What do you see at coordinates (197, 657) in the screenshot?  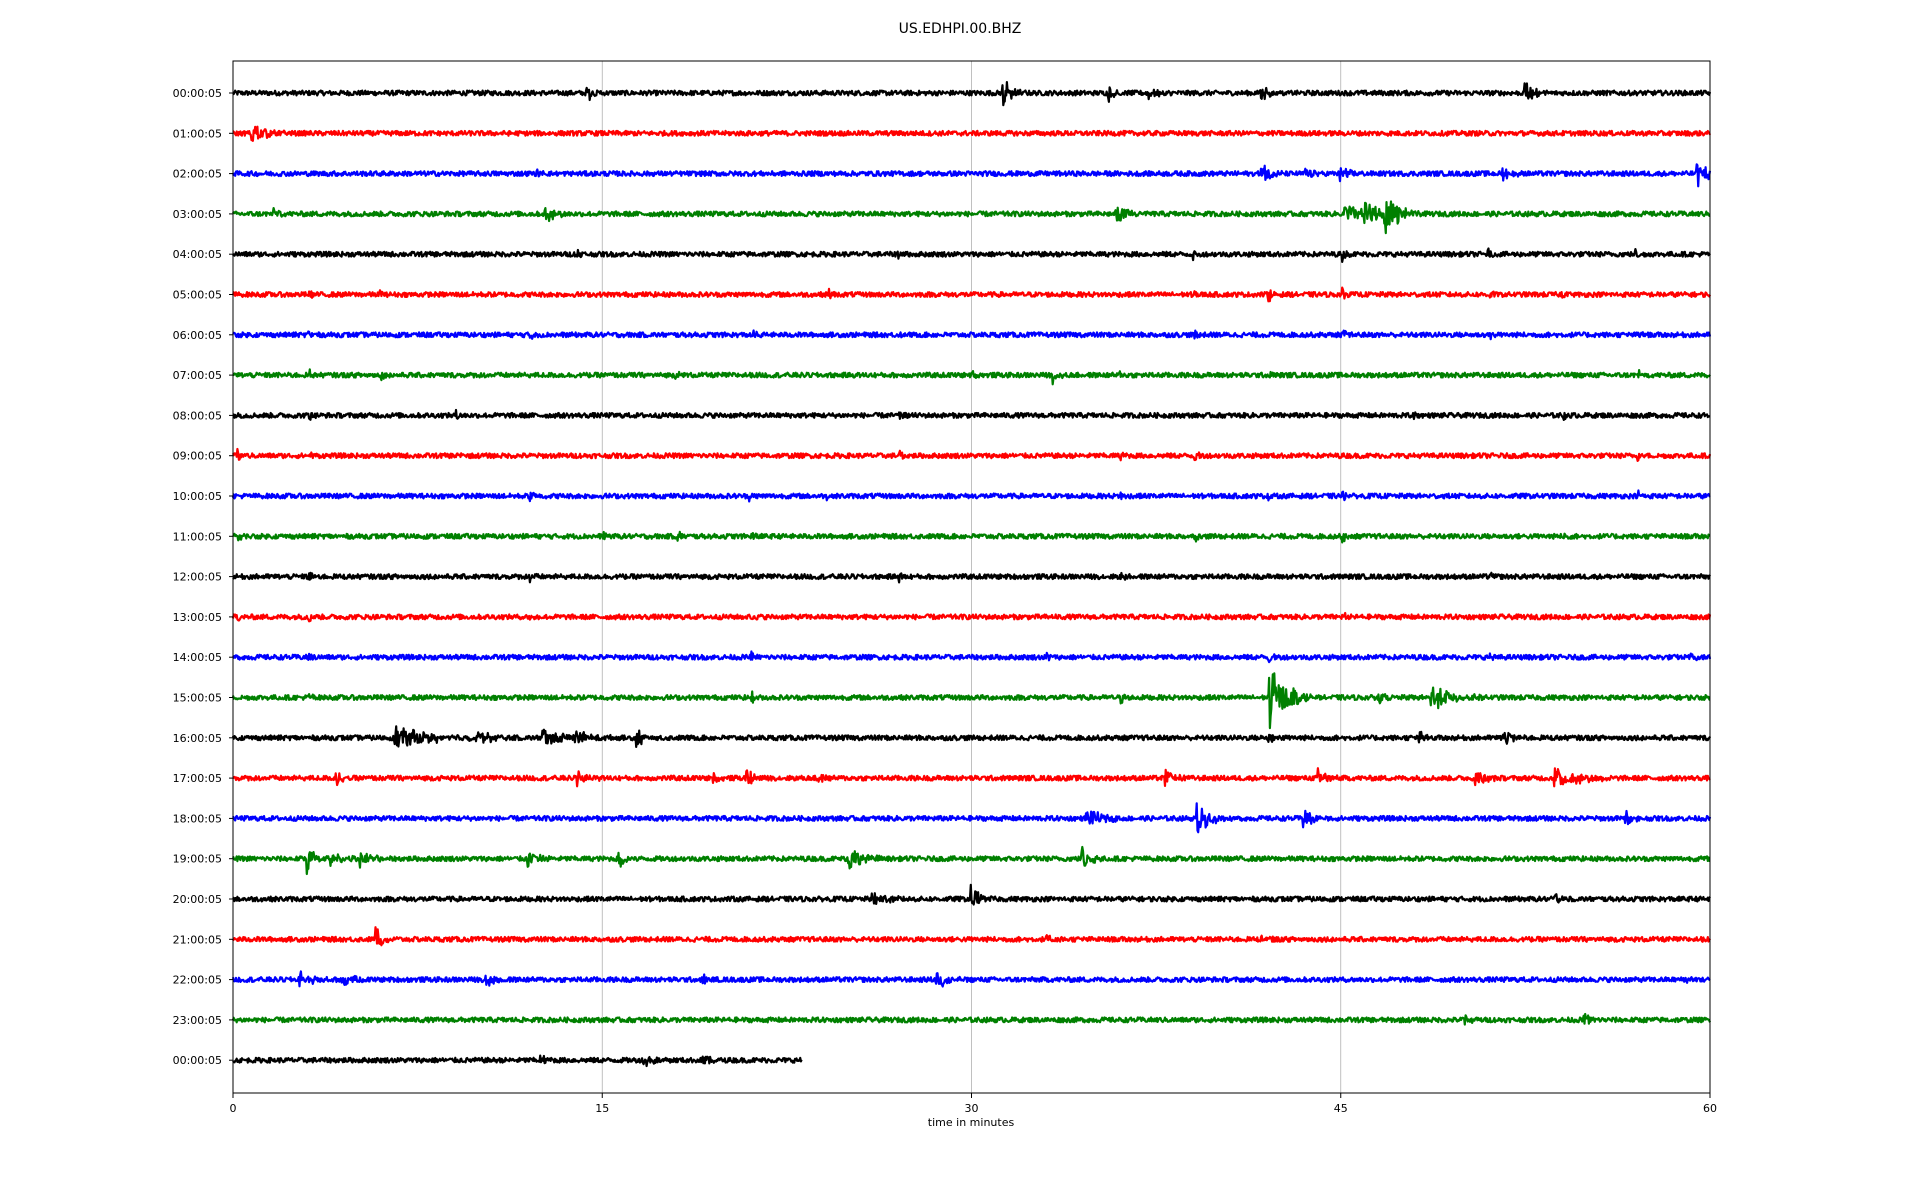 I see `trace-time-label: 14:00:05` at bounding box center [197, 657].